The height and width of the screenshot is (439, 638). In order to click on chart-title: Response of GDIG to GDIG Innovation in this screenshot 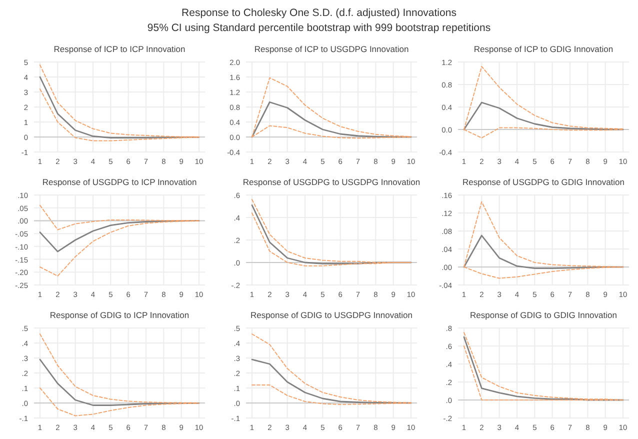, I will do `click(544, 315)`.